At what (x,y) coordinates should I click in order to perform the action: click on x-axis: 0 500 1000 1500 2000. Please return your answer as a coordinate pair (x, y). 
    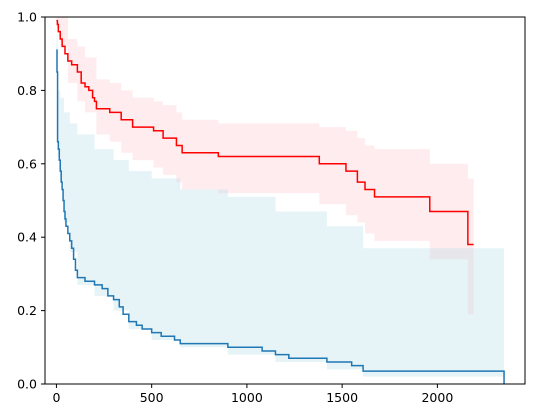
    Looking at the image, I should click on (252, 394).